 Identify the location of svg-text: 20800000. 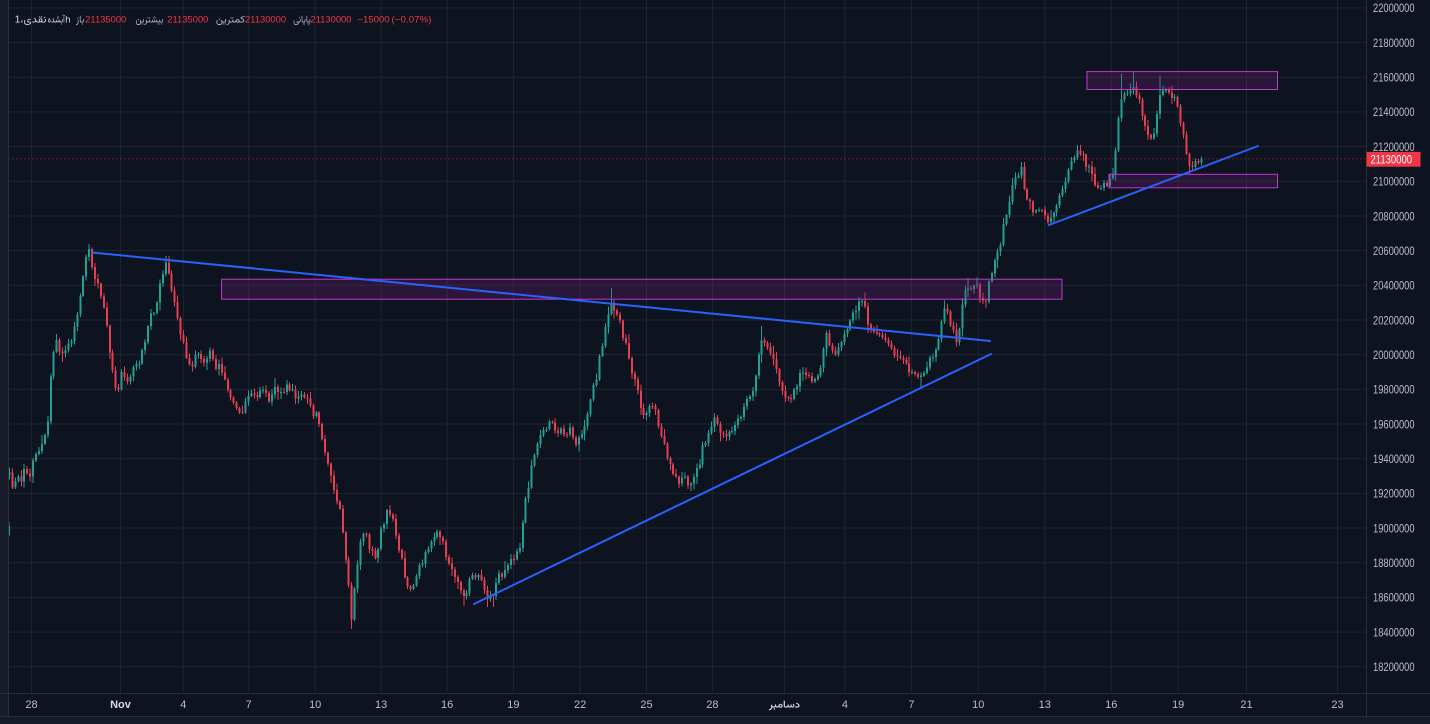
(1394, 216).